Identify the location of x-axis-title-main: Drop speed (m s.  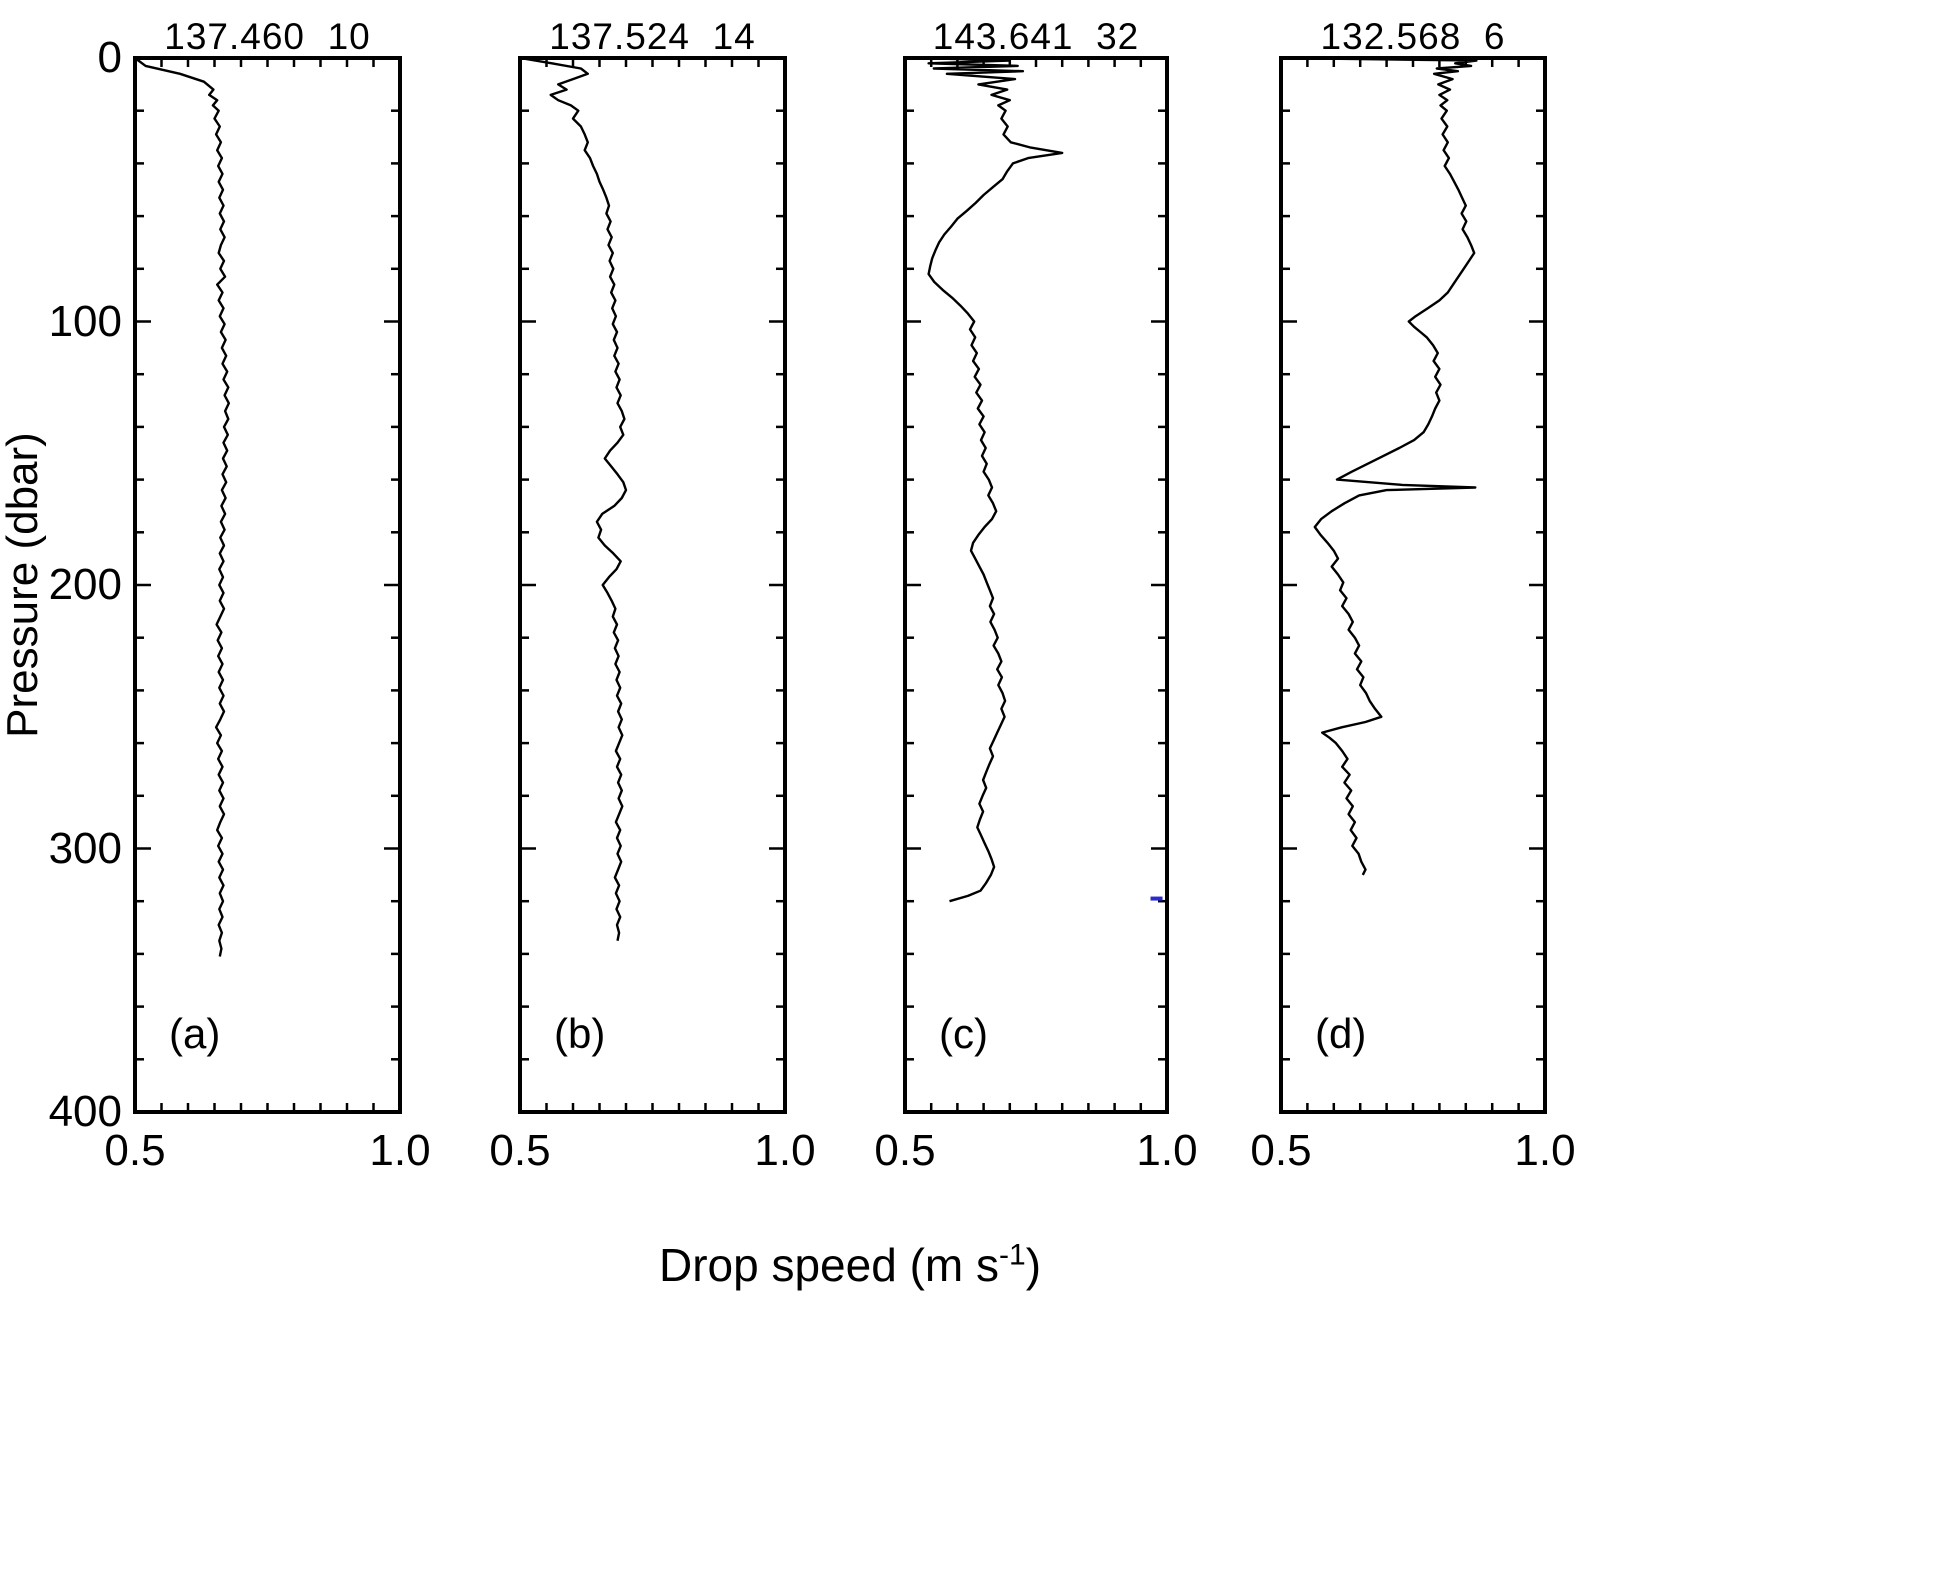
(828, 1265).